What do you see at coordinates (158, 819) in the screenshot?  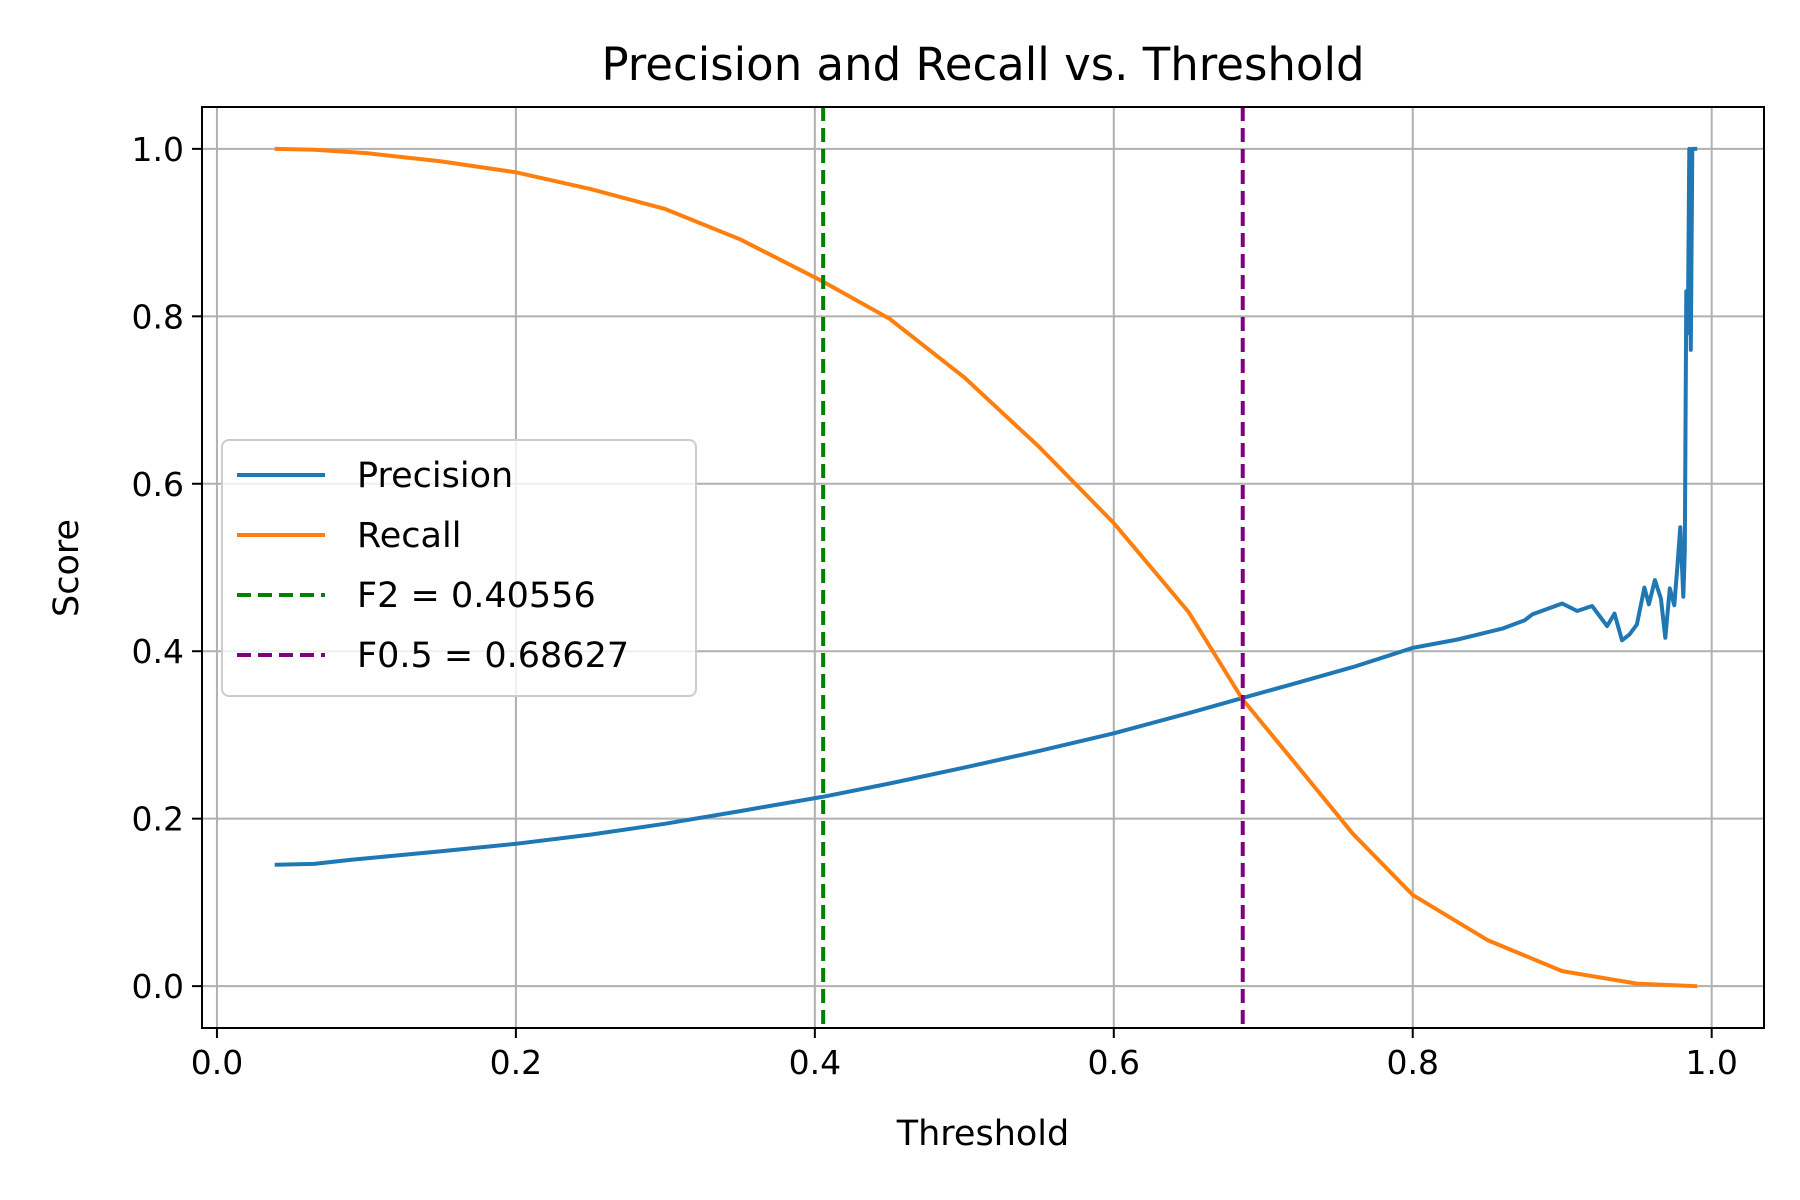 I see `y-tick-label: 0.2` at bounding box center [158, 819].